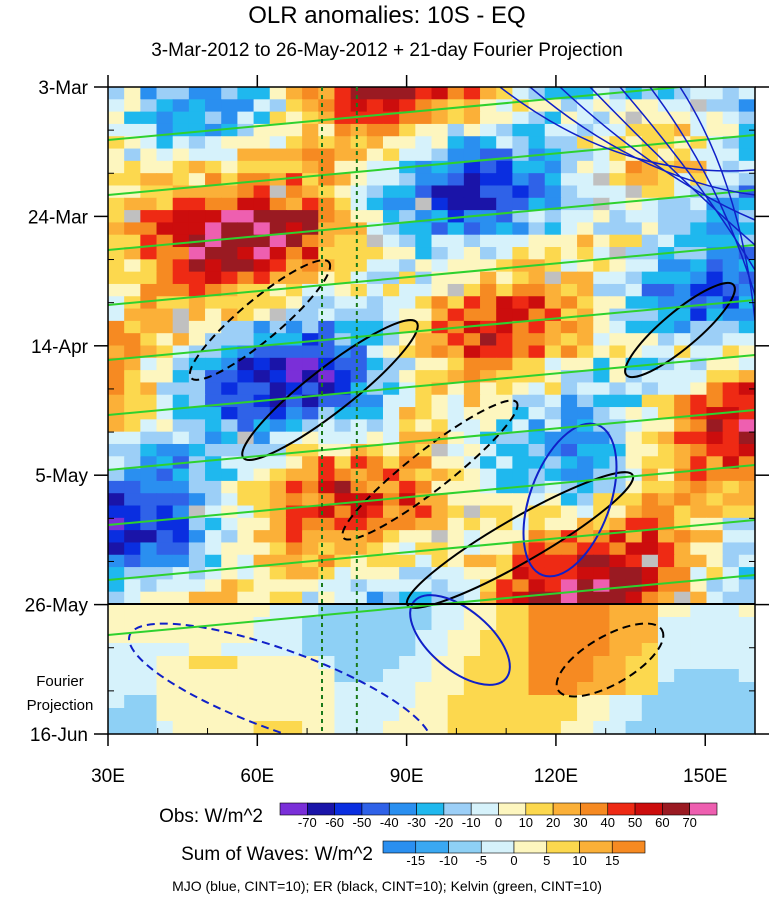 Image resolution: width=774 pixels, height=900 pixels. I want to click on obs-colorbar-tick: 40, so click(608, 822).